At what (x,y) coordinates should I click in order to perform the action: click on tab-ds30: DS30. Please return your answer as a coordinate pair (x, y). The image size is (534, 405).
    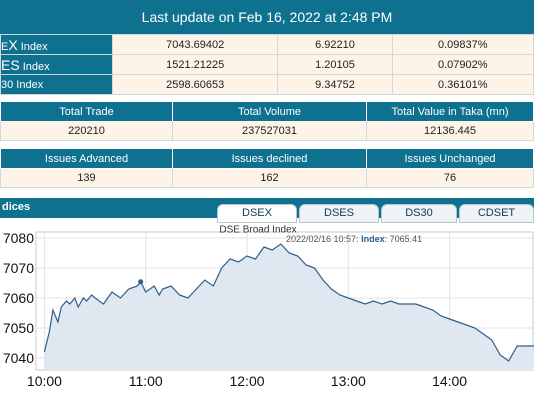
    Looking at the image, I should click on (419, 213).